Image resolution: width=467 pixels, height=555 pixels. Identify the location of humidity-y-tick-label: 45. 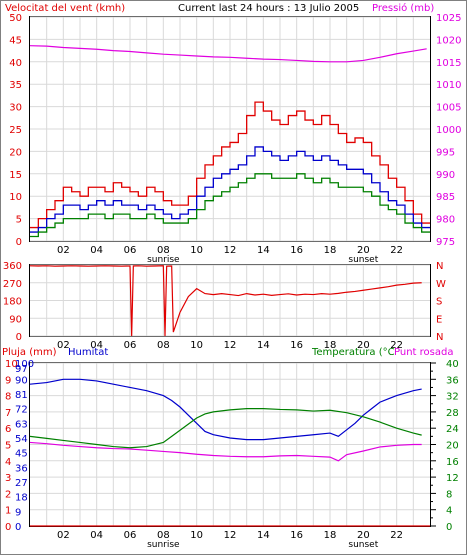
(21, 454).